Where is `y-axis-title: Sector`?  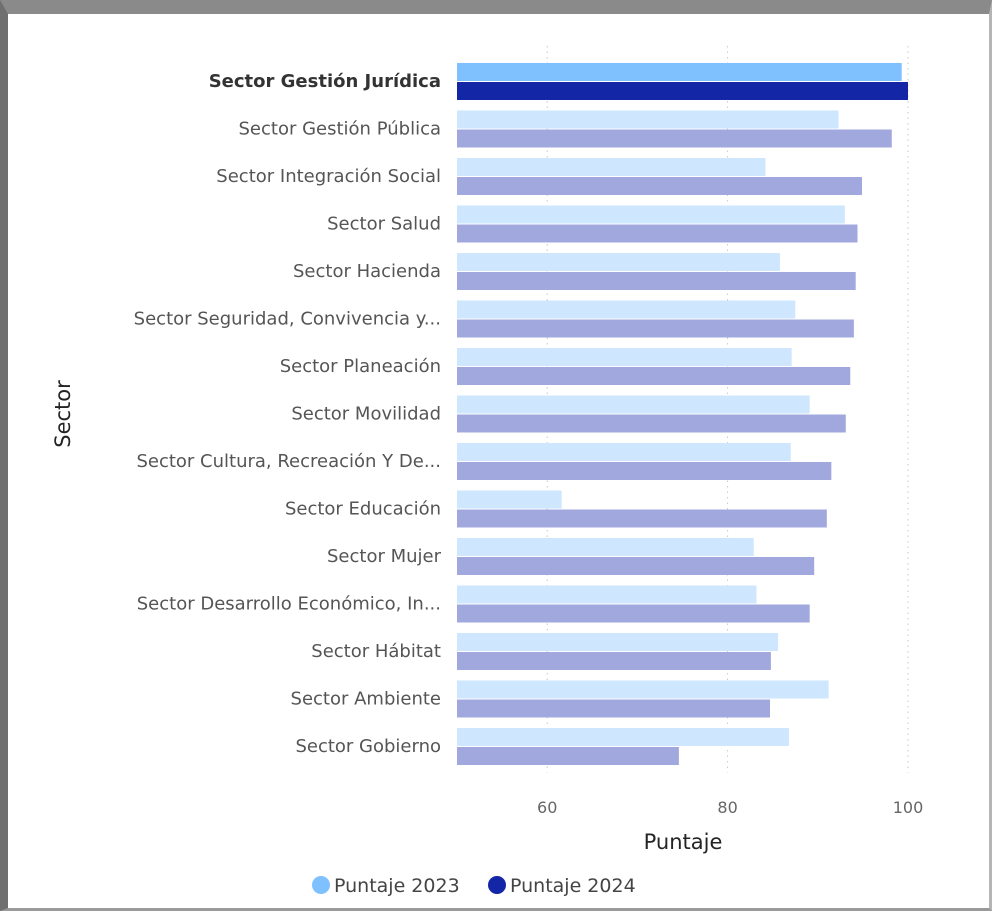 y-axis-title: Sector is located at coordinates (63, 414).